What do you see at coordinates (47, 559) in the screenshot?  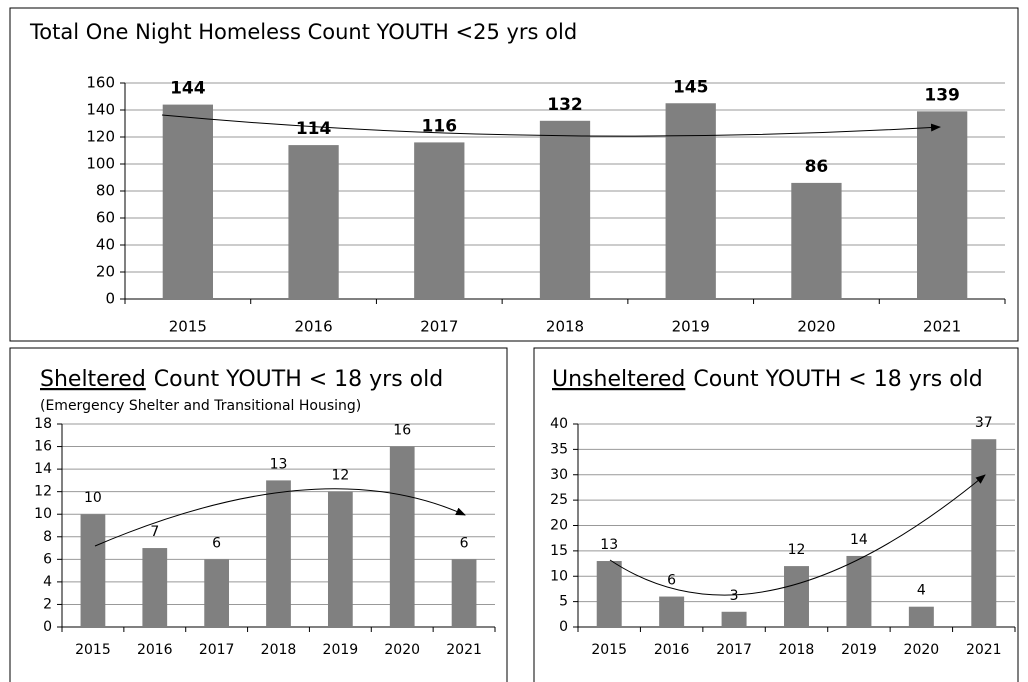 I see `y-tick-label: 6` at bounding box center [47, 559].